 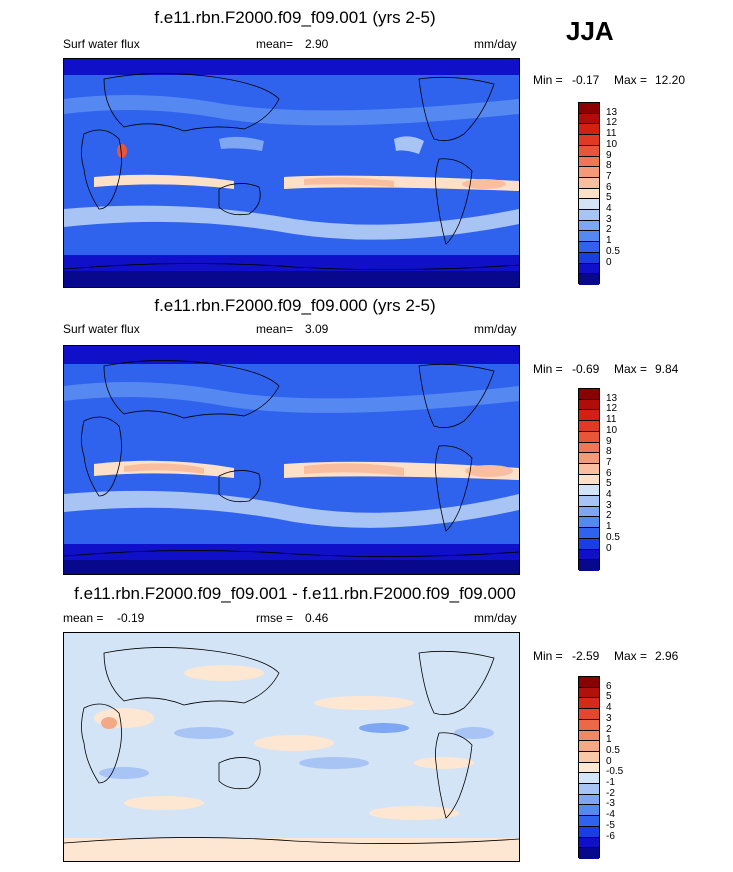 I want to click on panel-1-units: mm/day, so click(x=495, y=44).